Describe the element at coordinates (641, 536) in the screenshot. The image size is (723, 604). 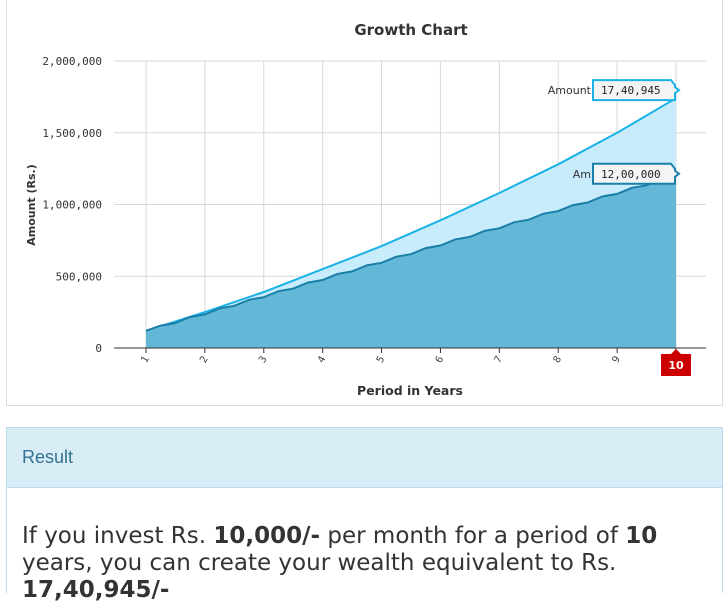
I see `period-years: 10` at that location.